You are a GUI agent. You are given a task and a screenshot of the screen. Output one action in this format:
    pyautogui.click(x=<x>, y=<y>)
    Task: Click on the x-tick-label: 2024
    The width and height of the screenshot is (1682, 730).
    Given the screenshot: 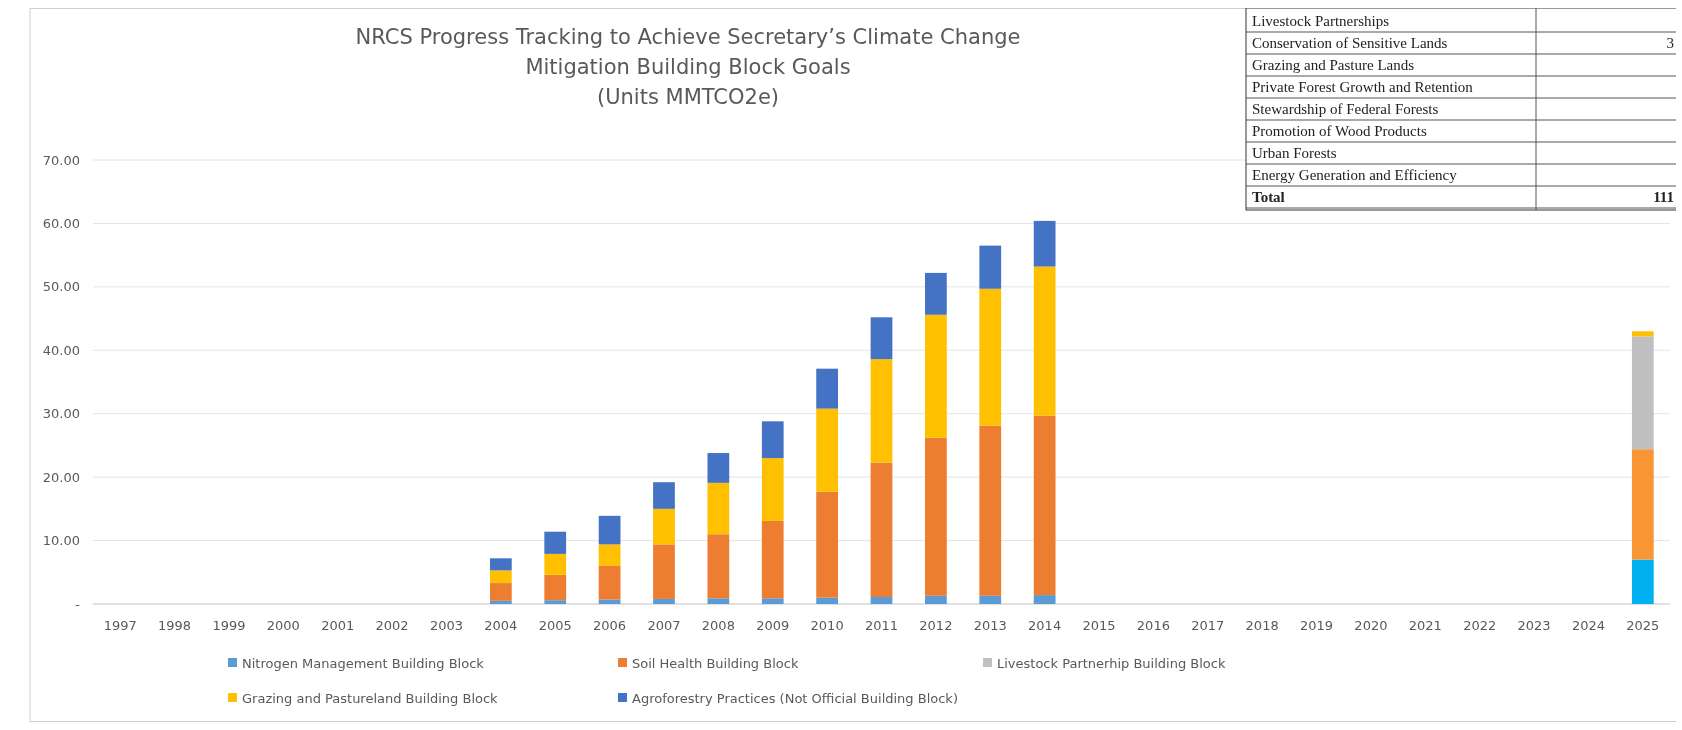 What is the action you would take?
    pyautogui.click(x=1588, y=625)
    